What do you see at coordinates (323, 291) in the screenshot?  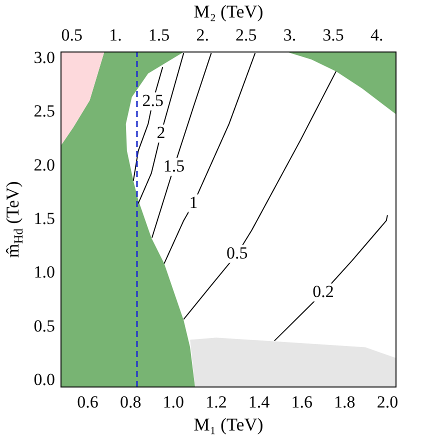 I see `annotation: 0.2` at bounding box center [323, 291].